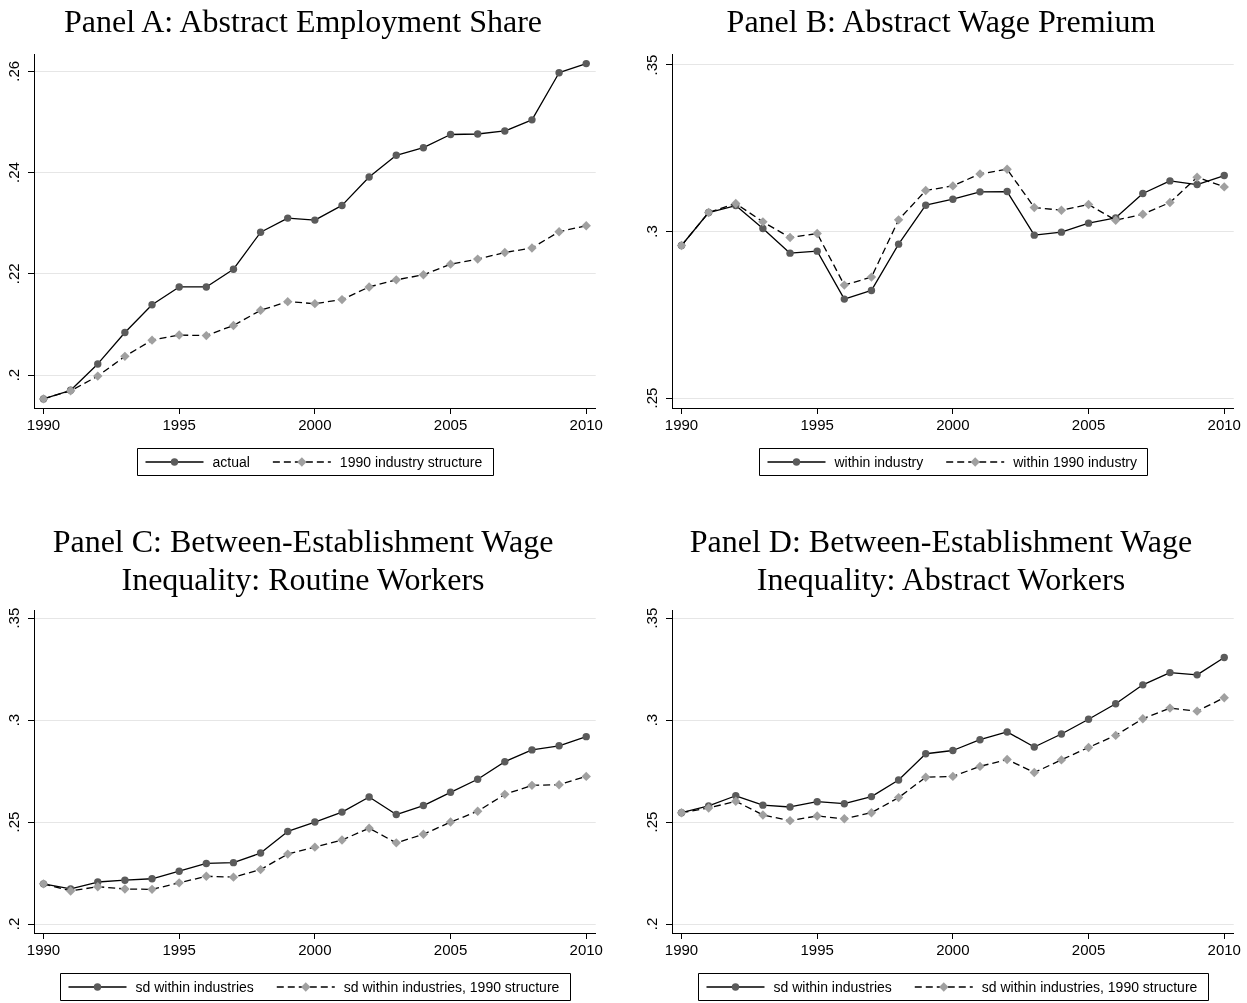 Image resolution: width=1247 pixels, height=1003 pixels. What do you see at coordinates (13, 172) in the screenshot?
I see `y-tick-label: .24` at bounding box center [13, 172].